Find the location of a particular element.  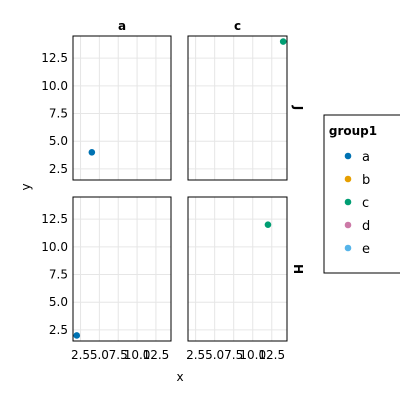

legend-title: group1 is located at coordinates (353, 131).